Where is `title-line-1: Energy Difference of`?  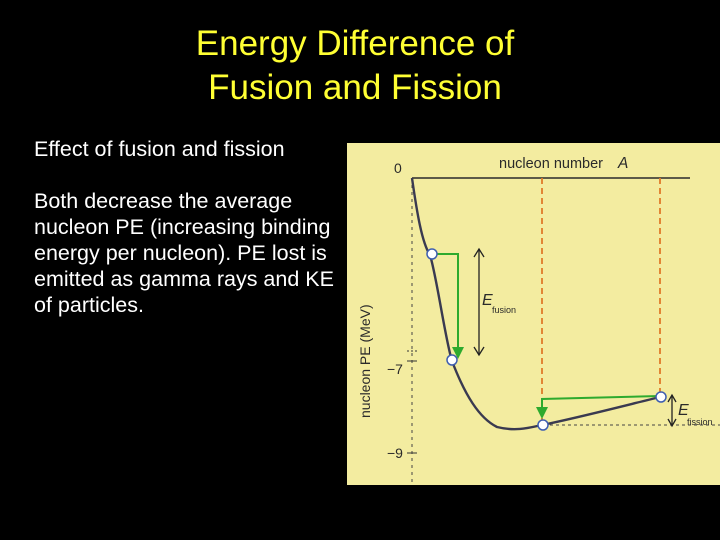 title-line-1: Energy Difference of is located at coordinates (355, 43).